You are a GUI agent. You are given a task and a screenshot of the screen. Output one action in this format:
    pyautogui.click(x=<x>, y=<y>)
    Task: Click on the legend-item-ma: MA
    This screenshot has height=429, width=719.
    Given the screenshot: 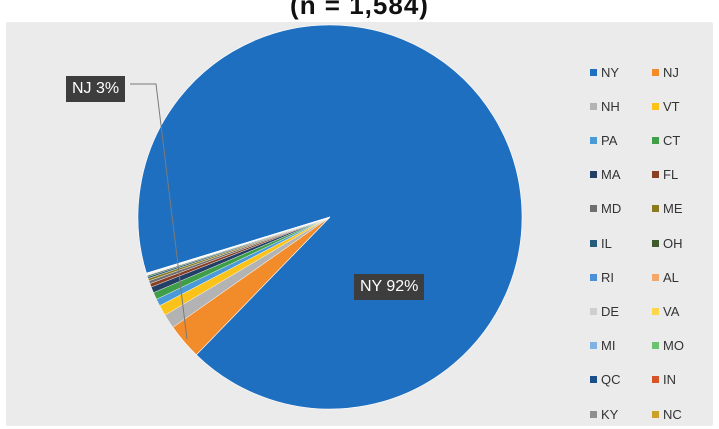 What is the action you would take?
    pyautogui.click(x=605, y=175)
    